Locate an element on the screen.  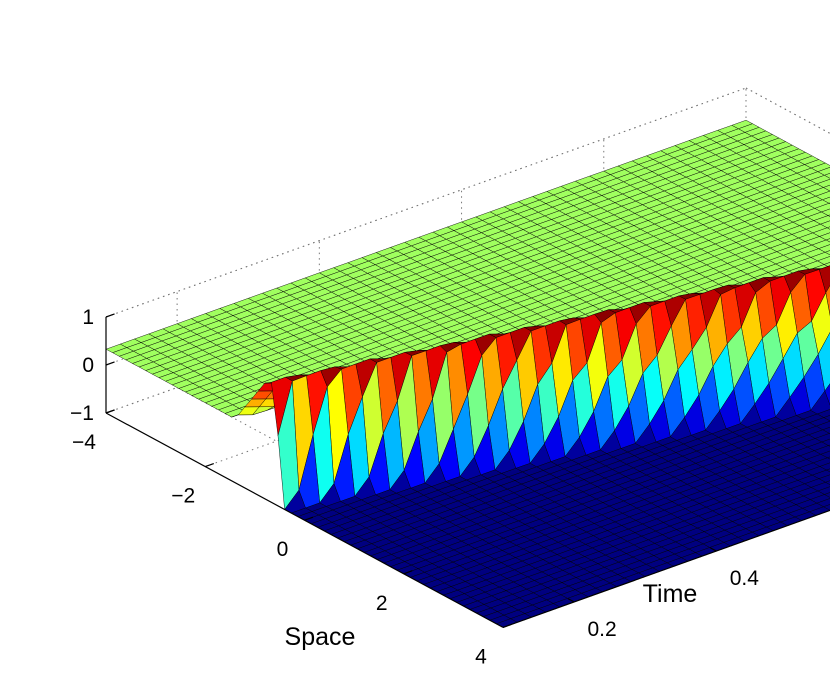
z-tick-label: 0 is located at coordinates (88, 365).